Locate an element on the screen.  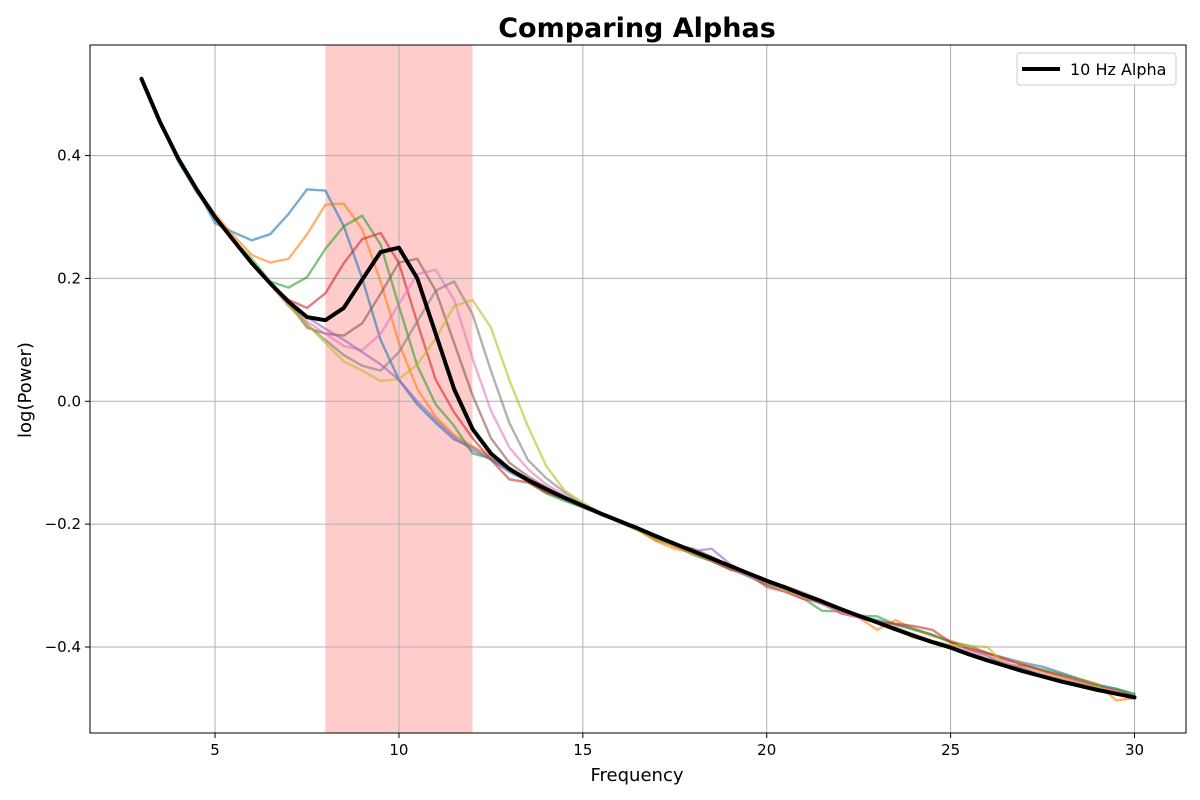
x-ticks: 5 10 15 20 25 30 is located at coordinates (677, 746).